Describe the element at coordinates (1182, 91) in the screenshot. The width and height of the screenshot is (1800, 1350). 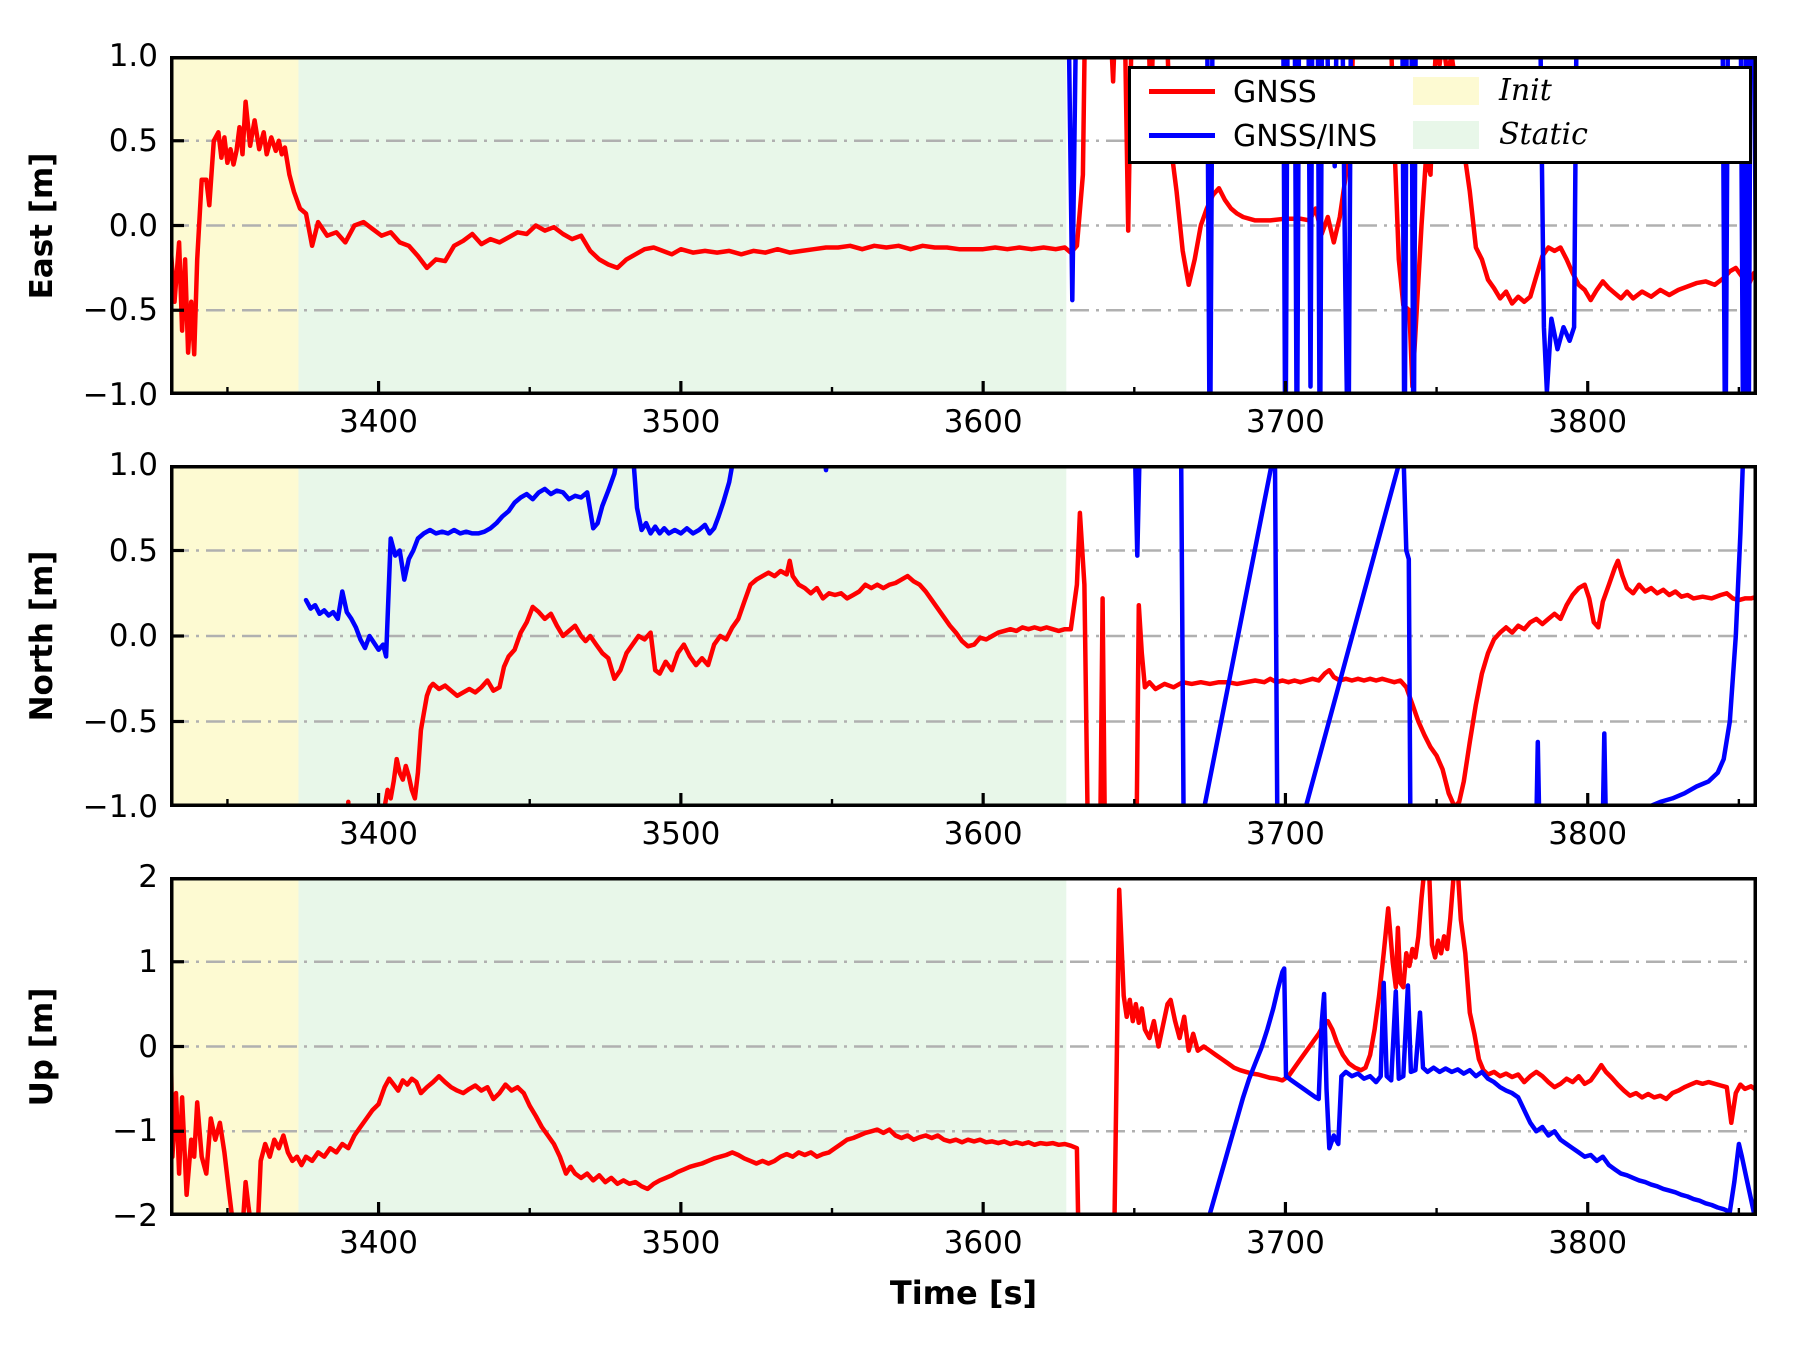
I see `legend-line-swatch-gnss` at that location.